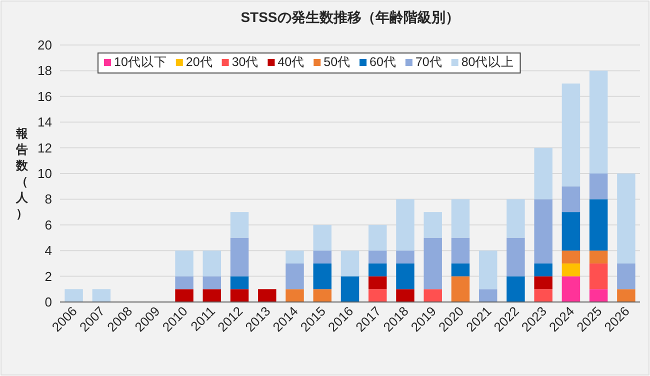 This screenshot has width=650, height=376. Describe the element at coordinates (45, 96) in the screenshot. I see `y-tick-label: 16` at that location.